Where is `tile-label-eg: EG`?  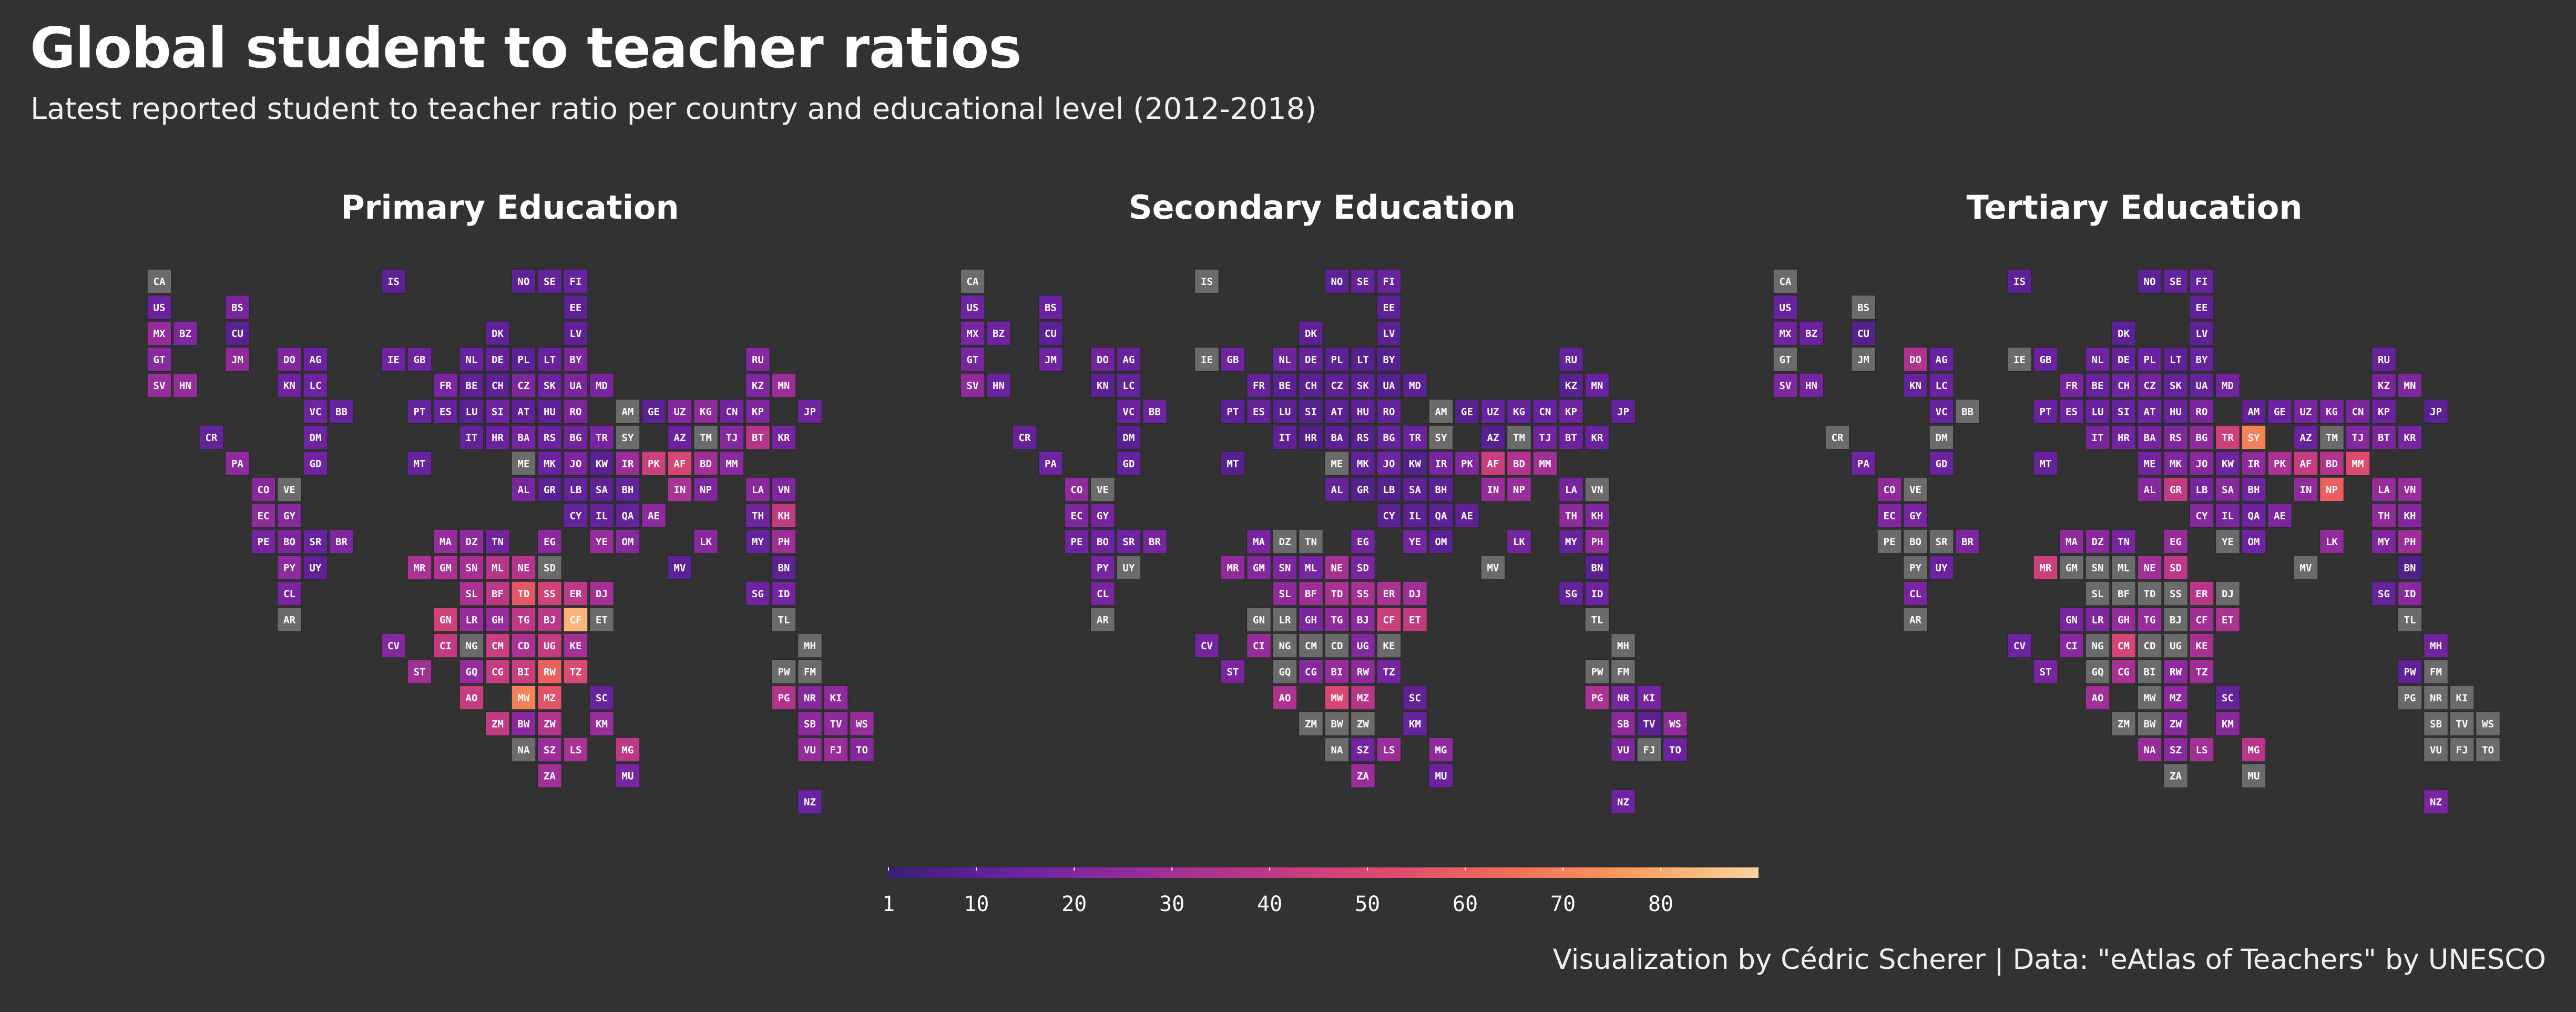 tile-label-eg: EG is located at coordinates (1363, 542).